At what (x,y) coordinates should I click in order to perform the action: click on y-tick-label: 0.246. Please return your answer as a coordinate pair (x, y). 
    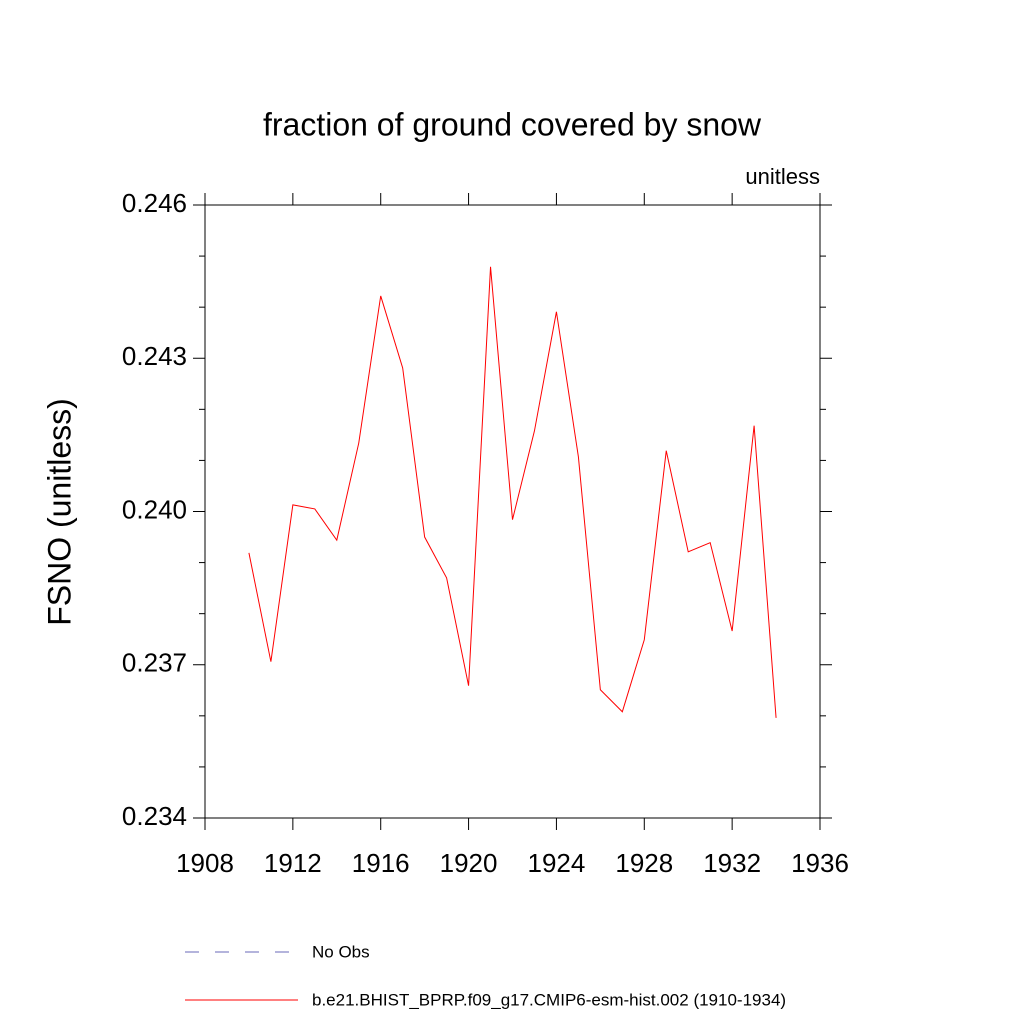
    Looking at the image, I should click on (154, 203).